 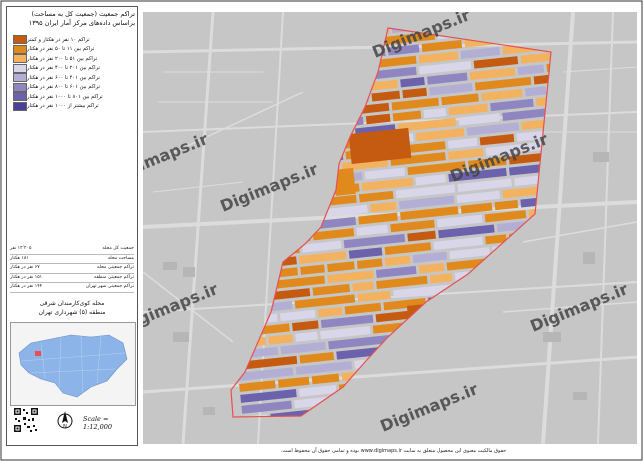 I want to click on stat-row: تراکم جمعیتی محله ۶۷ نفر در هکتار, so click(x=72, y=269).